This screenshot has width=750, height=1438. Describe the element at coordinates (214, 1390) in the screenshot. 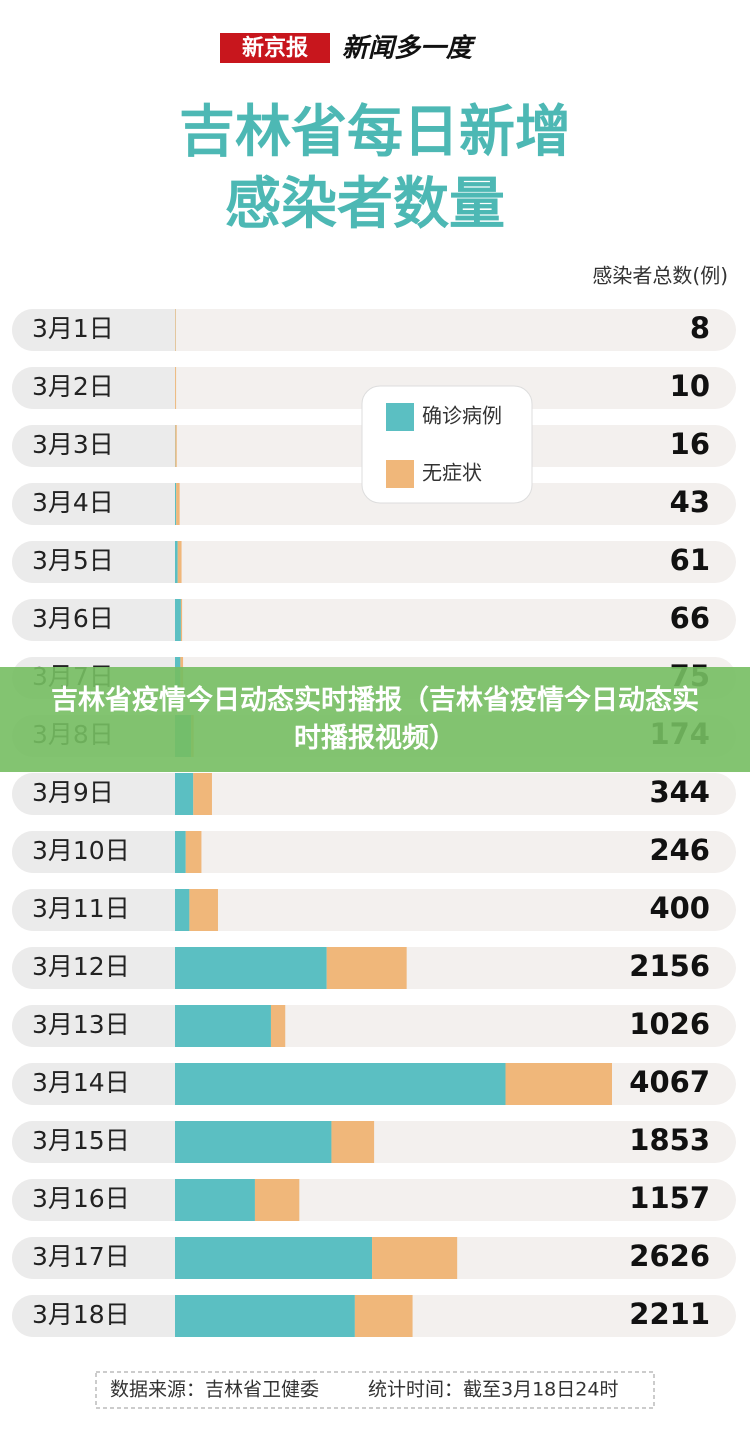

I see `source: 数据来源：吉林省卫健委` at that location.